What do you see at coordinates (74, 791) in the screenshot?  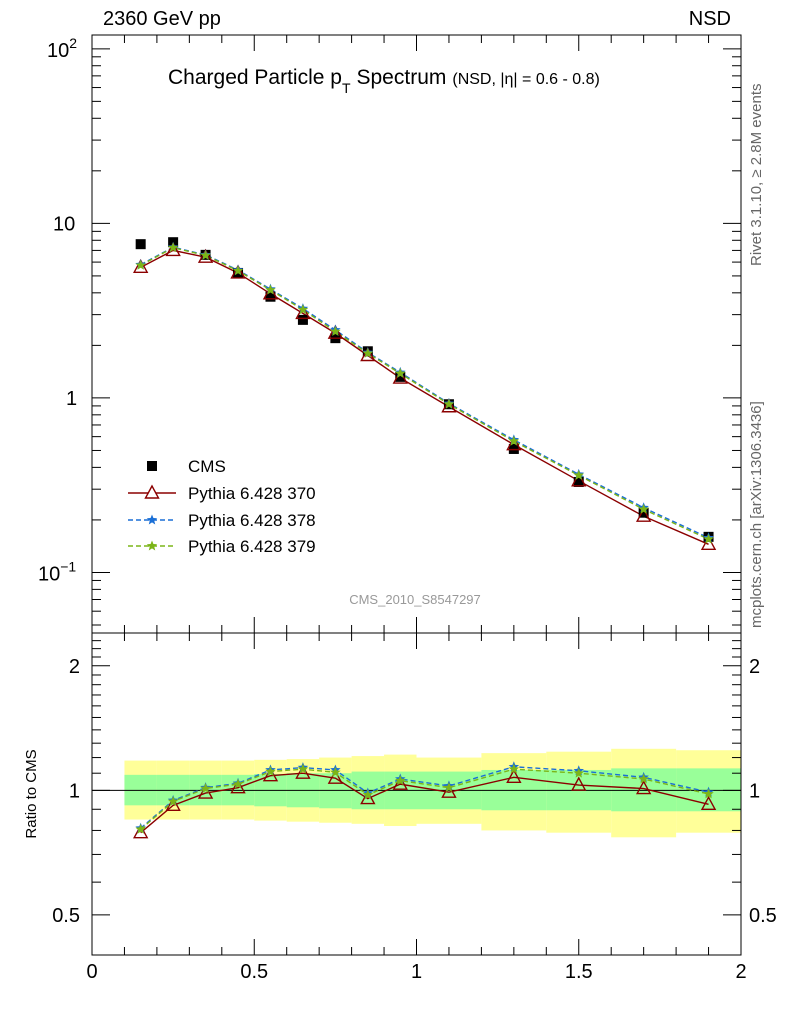 I see `ratio-ytick-label-left: 1` at bounding box center [74, 791].